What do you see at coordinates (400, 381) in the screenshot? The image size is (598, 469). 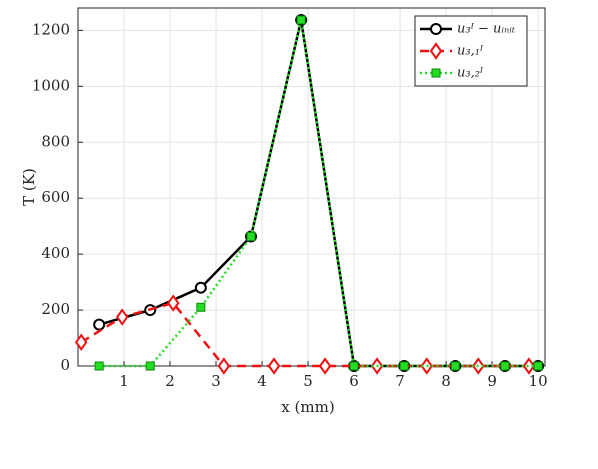 I see `x-tick-label: 7` at bounding box center [400, 381].